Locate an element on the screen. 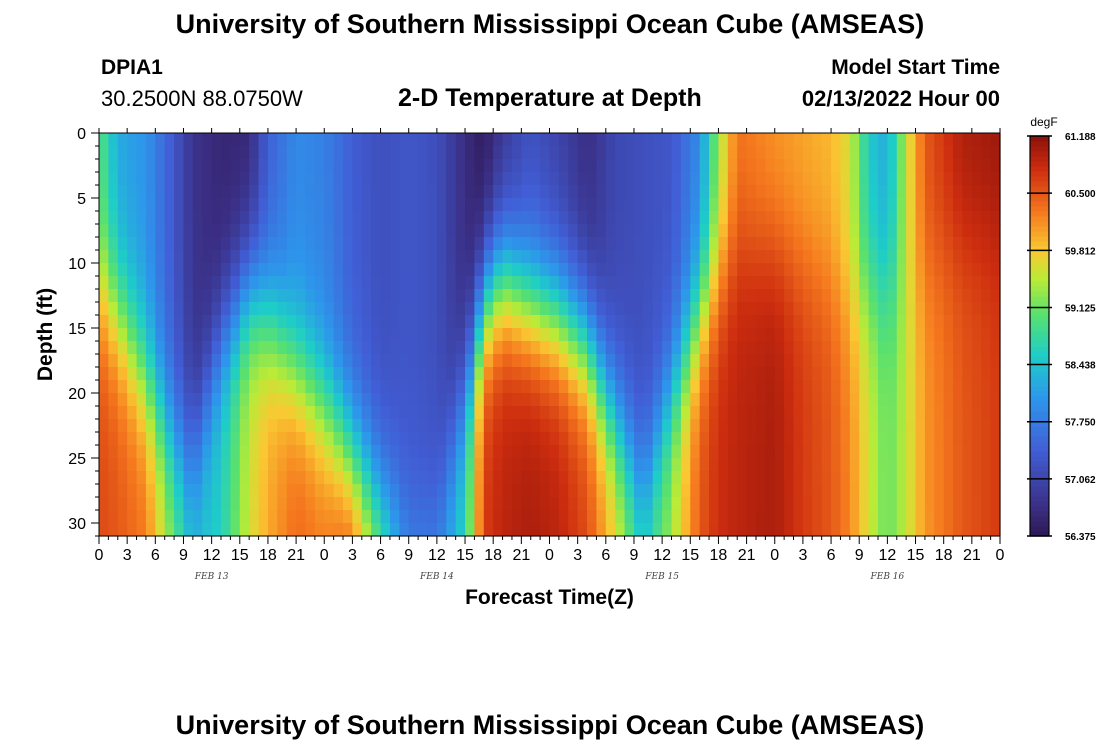  x-tick-label: 6 is located at coordinates (380, 555).